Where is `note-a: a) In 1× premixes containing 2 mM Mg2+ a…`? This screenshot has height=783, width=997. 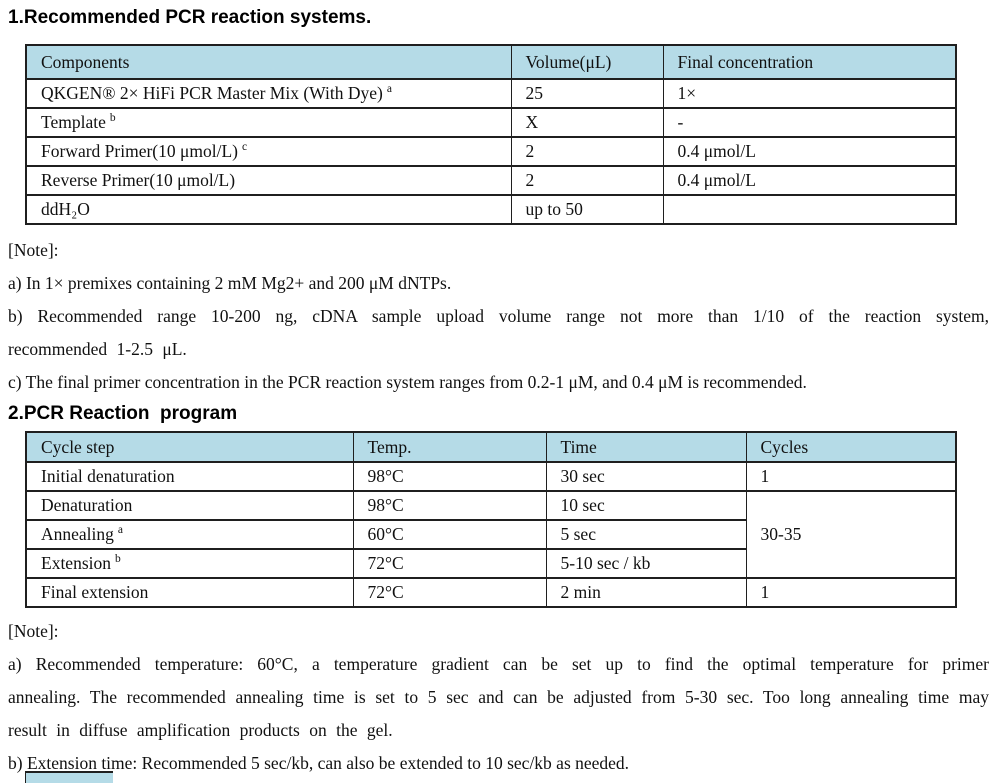 note-a: a) In 1× premixes containing 2 mM Mg2+ a… is located at coordinates (230, 283).